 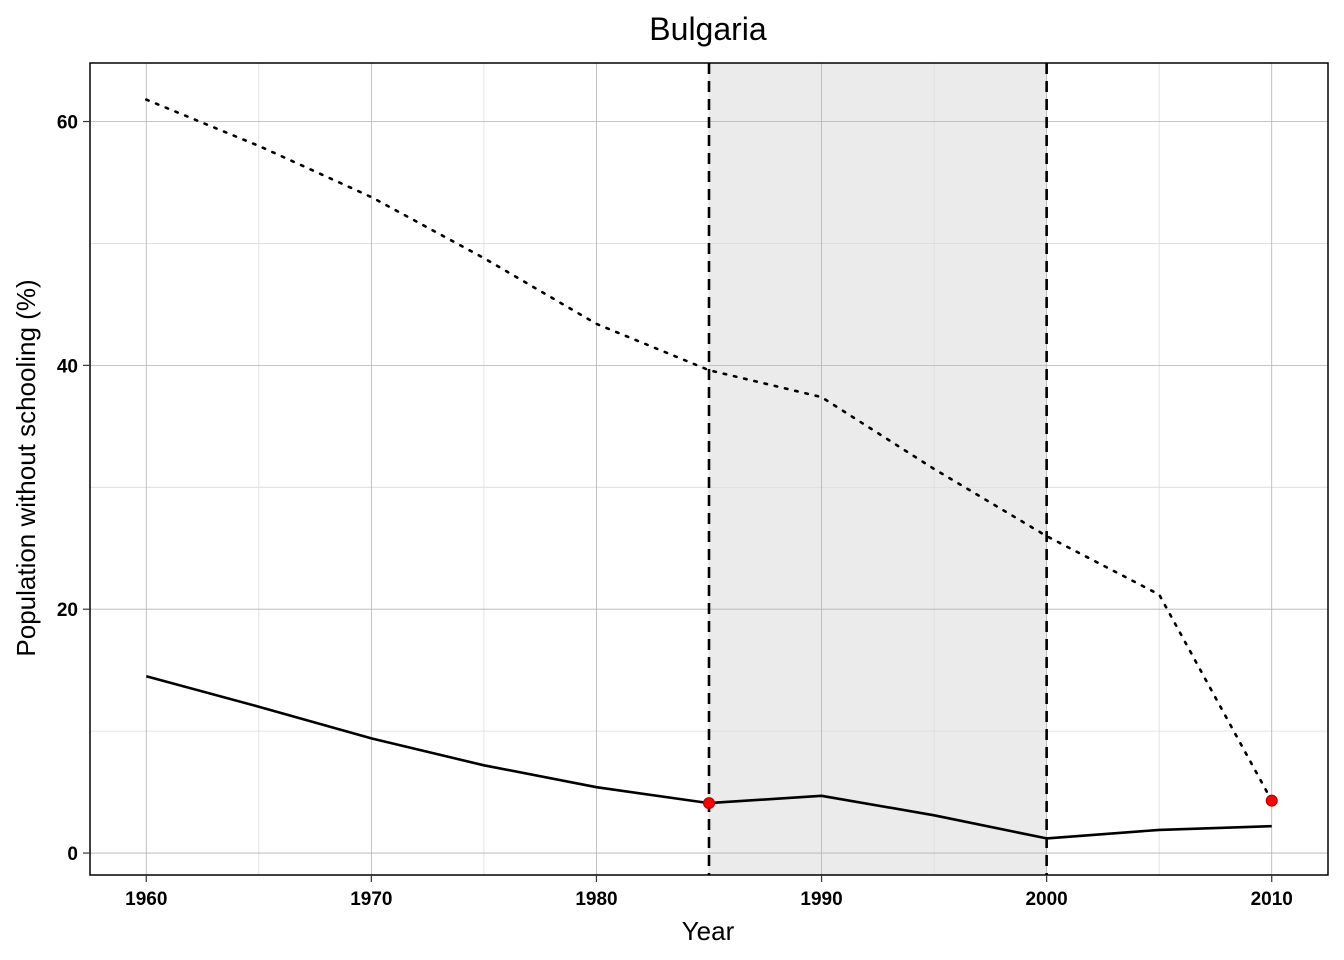 I want to click on y-axis-ticks: 0 20 40 60, so click(x=73, y=489).